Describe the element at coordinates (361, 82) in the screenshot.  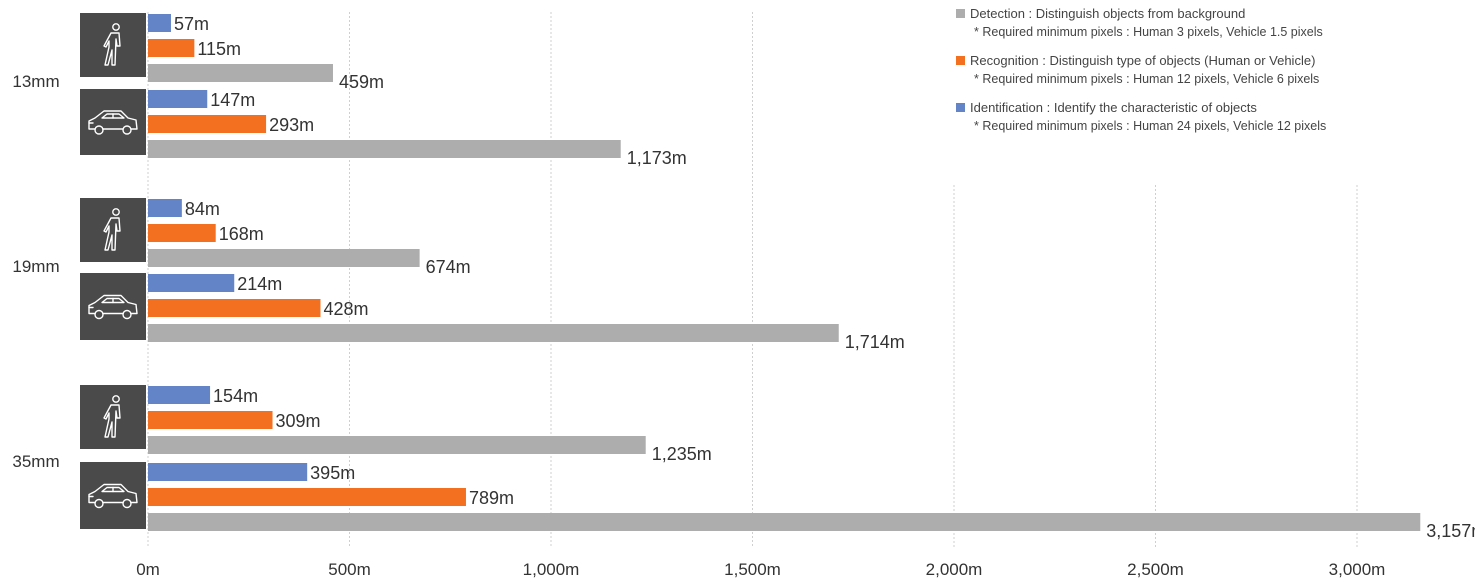
I see `bar-label-detection: 459m` at that location.